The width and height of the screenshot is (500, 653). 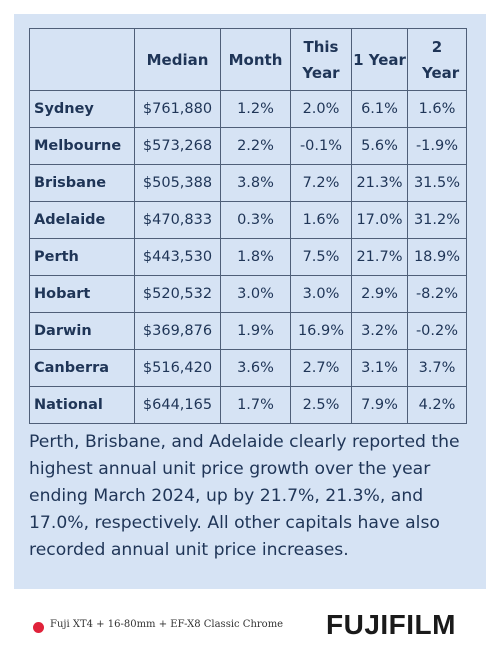 I want to click on city-cell: Sydney, so click(x=82, y=109).